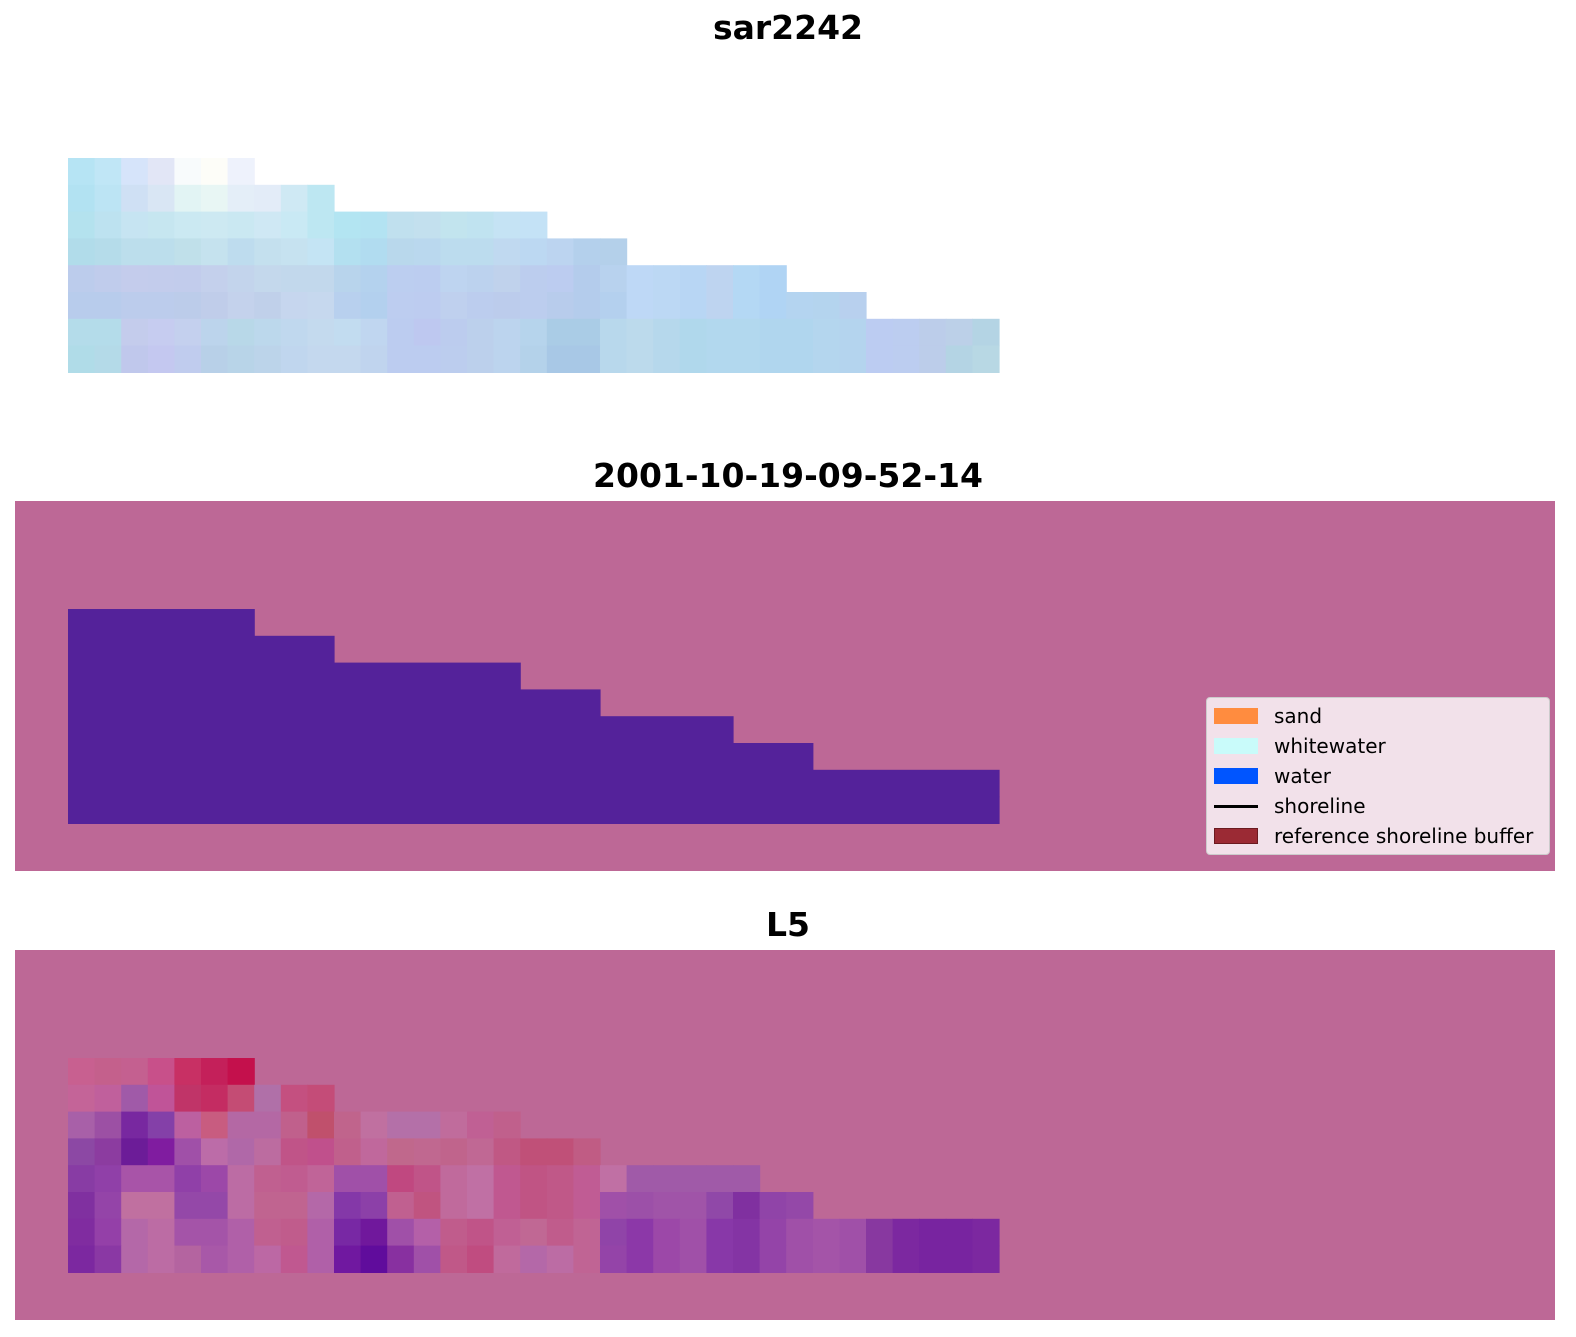 This screenshot has width=1576, height=1337. I want to click on legend-swatch-water, so click(1236, 776).